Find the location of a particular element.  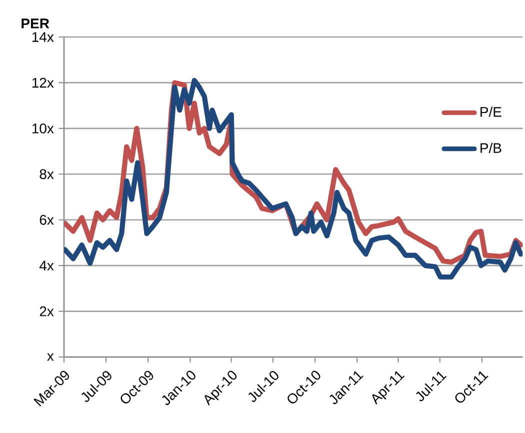

y-tick-label: x is located at coordinates (50, 357).